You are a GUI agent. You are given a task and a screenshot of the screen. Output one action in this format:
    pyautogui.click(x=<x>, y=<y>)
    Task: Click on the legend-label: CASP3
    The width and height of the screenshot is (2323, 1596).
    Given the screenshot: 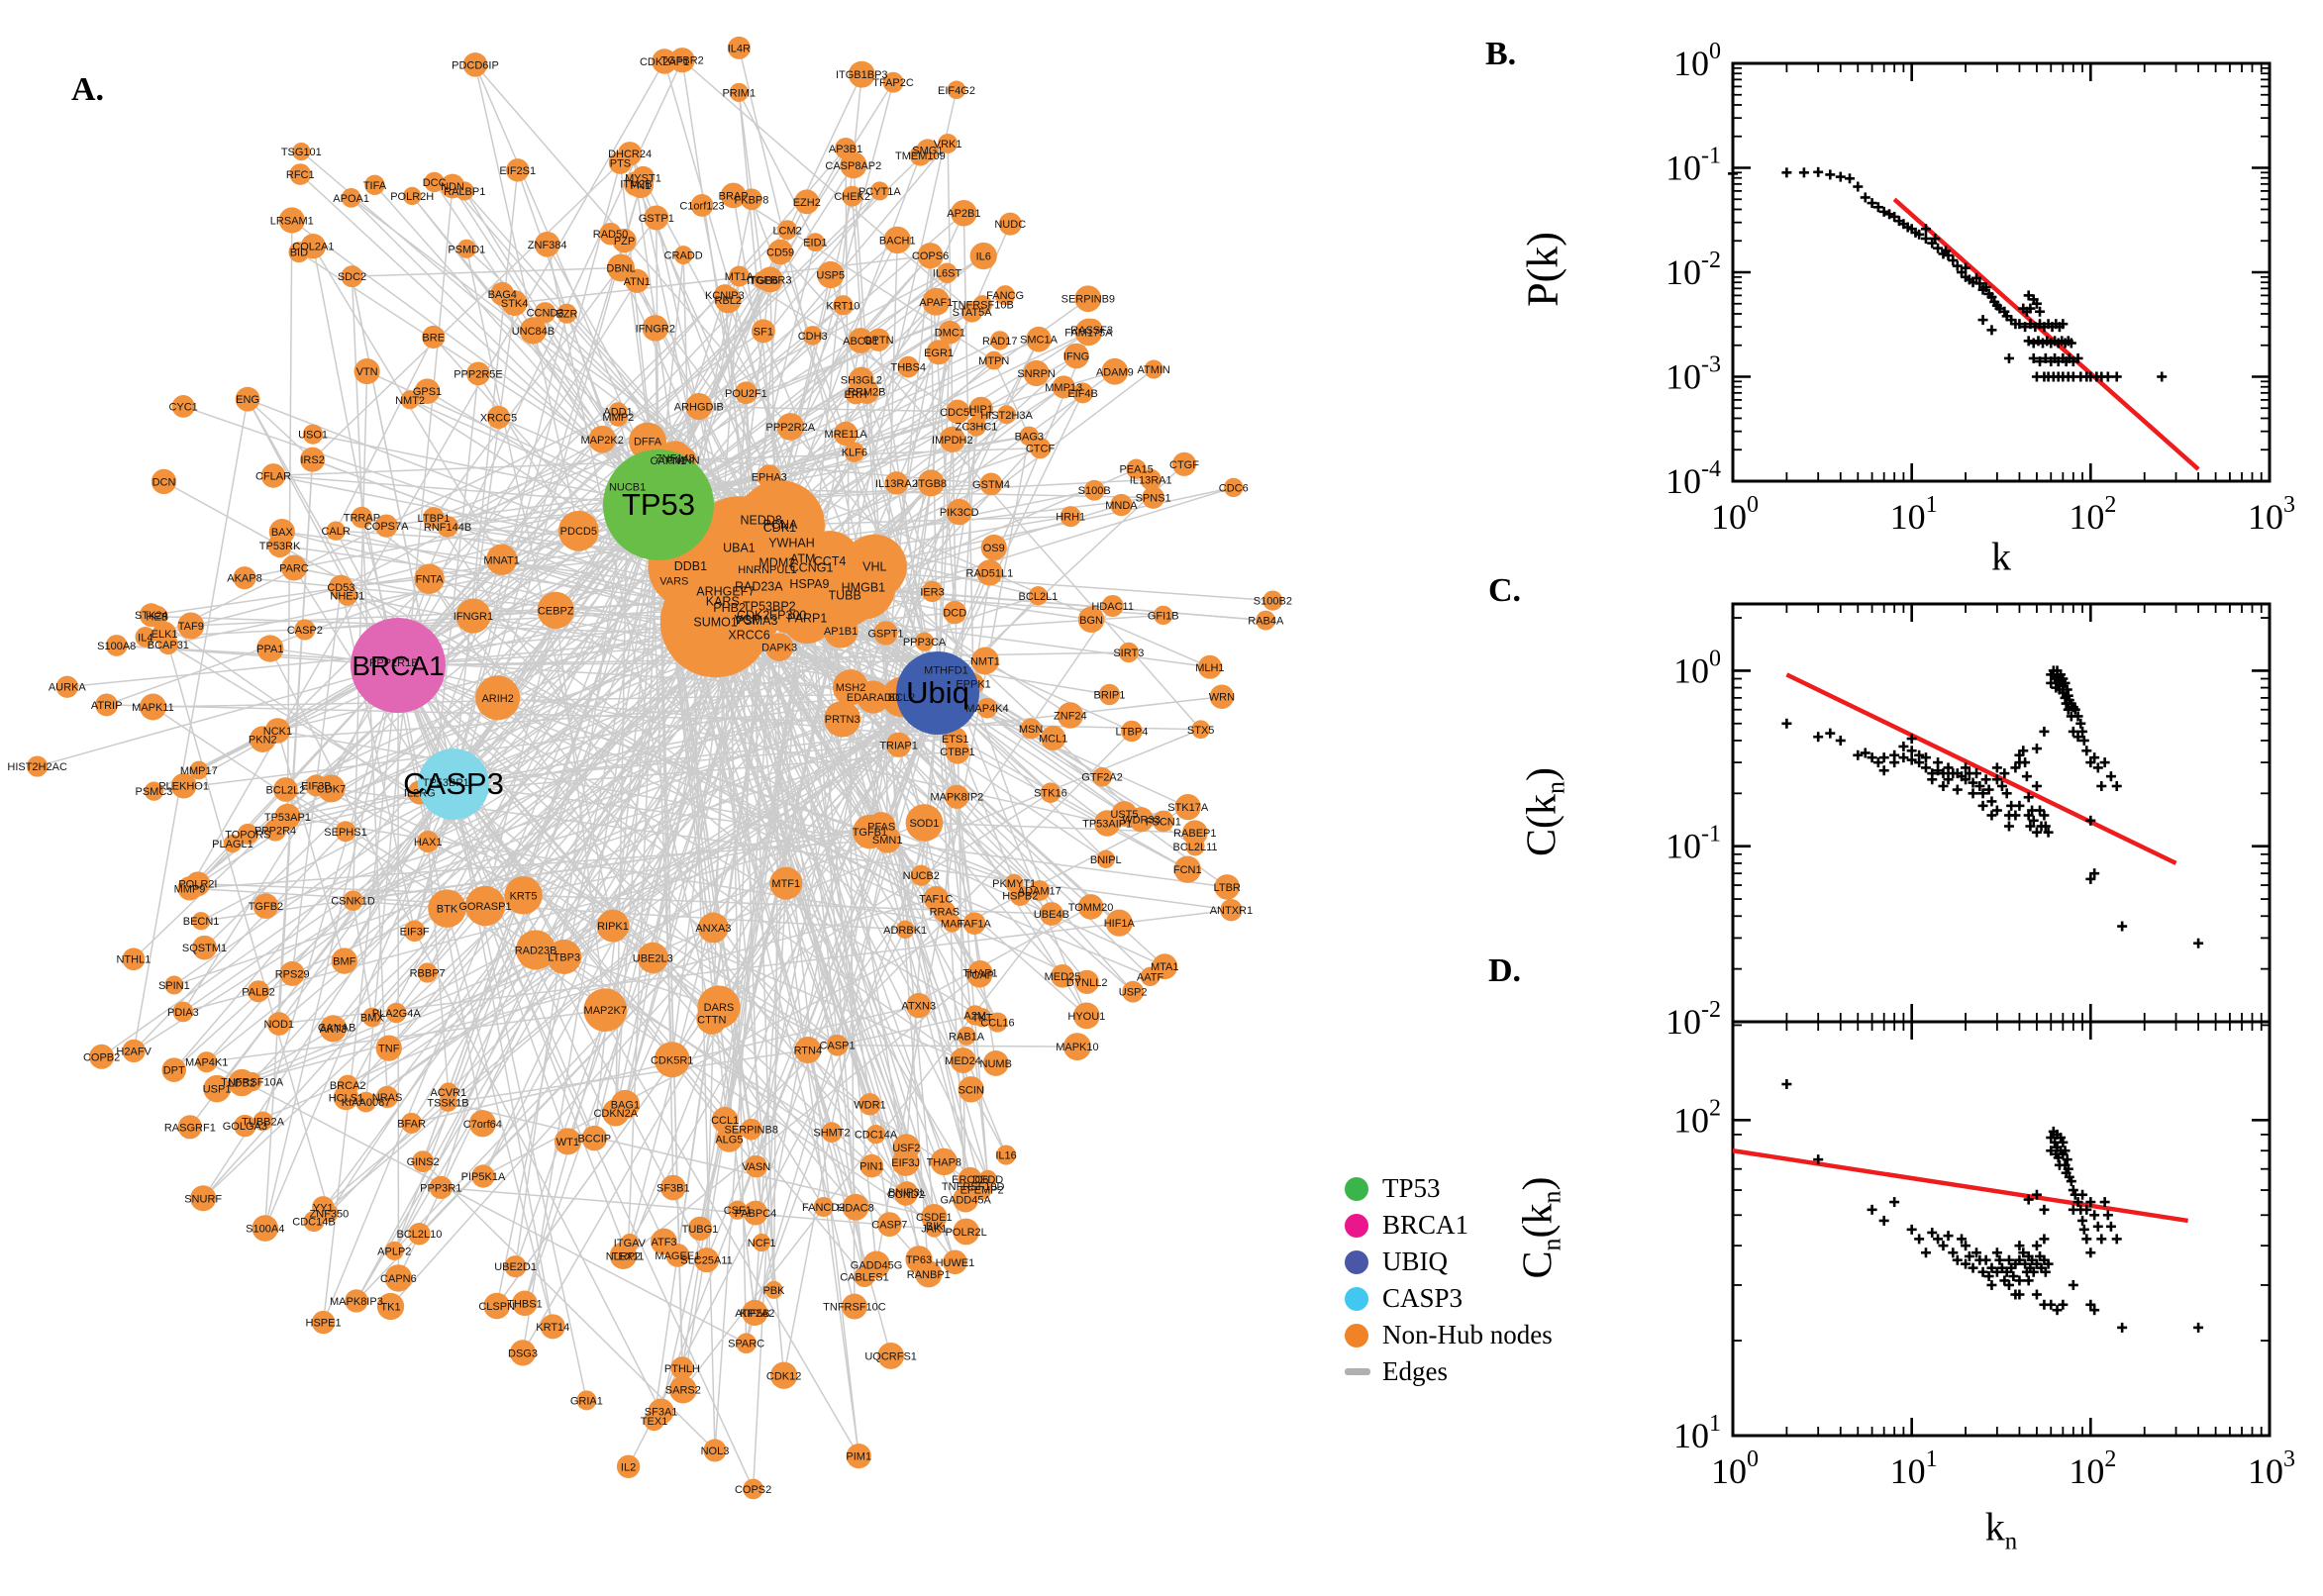 What is the action you would take?
    pyautogui.click(x=1423, y=1298)
    